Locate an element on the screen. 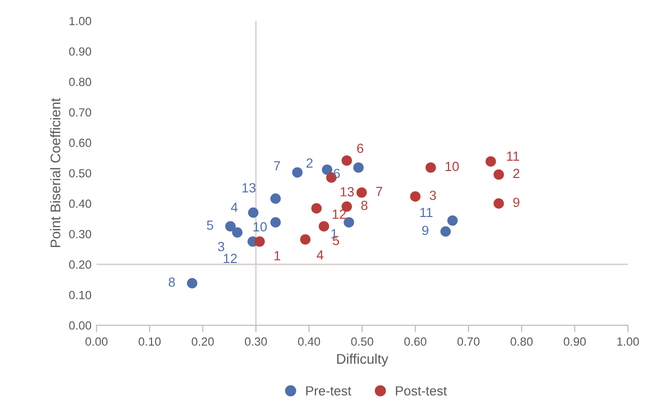 This screenshot has width=652, height=417. x-tick-label: 0.70 is located at coordinates (468, 341).